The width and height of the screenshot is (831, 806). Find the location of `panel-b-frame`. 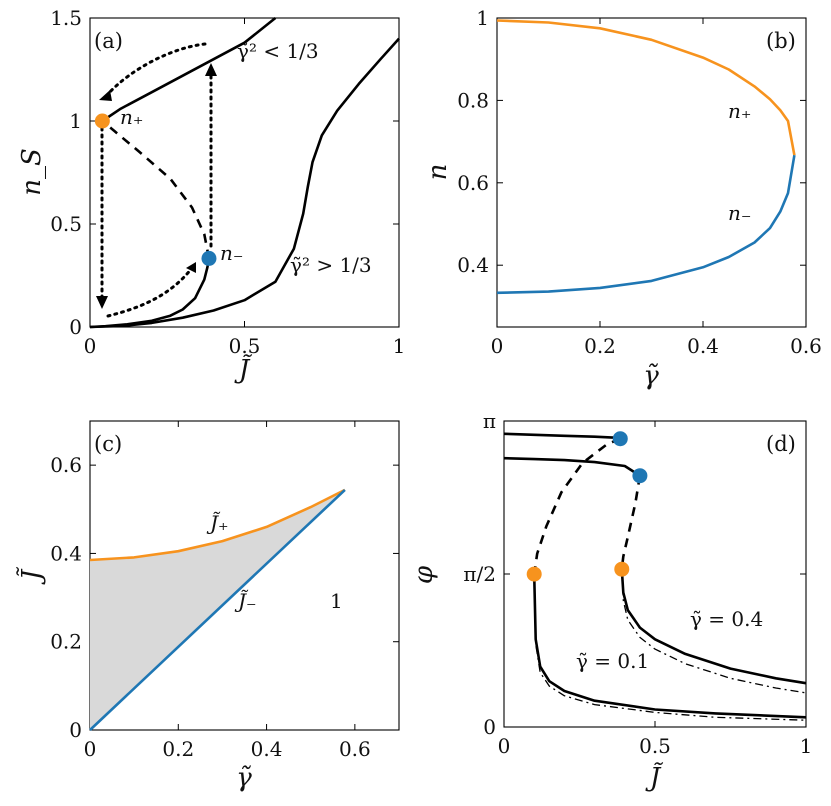

panel-b-frame is located at coordinates (651, 172).